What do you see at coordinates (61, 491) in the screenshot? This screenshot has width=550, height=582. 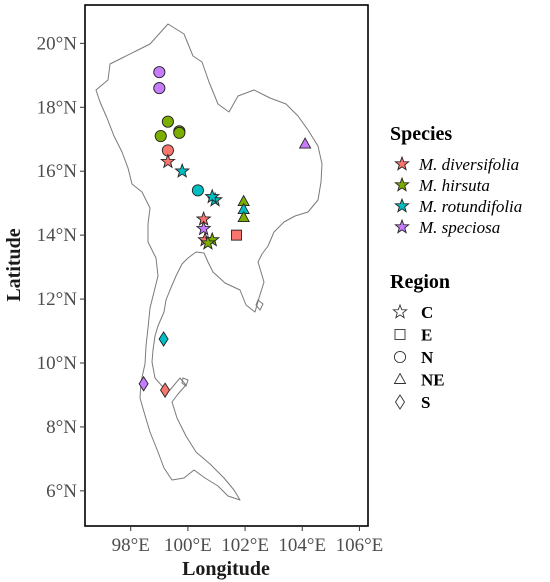 I see `y-tick-label: 6°N` at bounding box center [61, 491].